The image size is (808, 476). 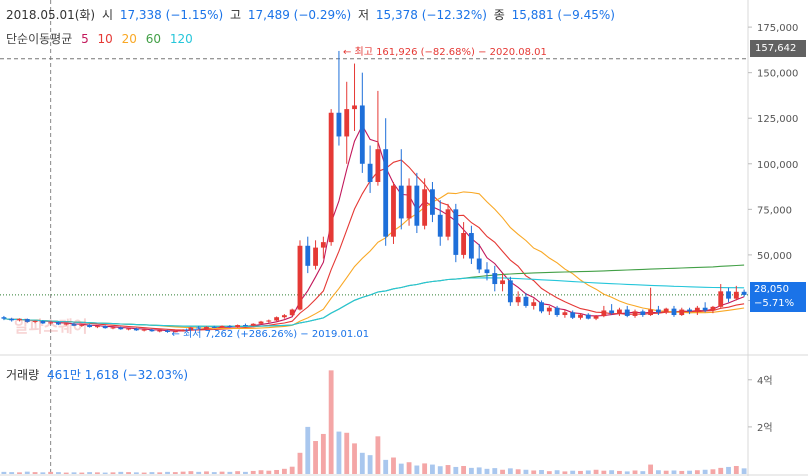 What do you see at coordinates (181, 39) in the screenshot?
I see `ma-legend-120: 120` at bounding box center [181, 39].